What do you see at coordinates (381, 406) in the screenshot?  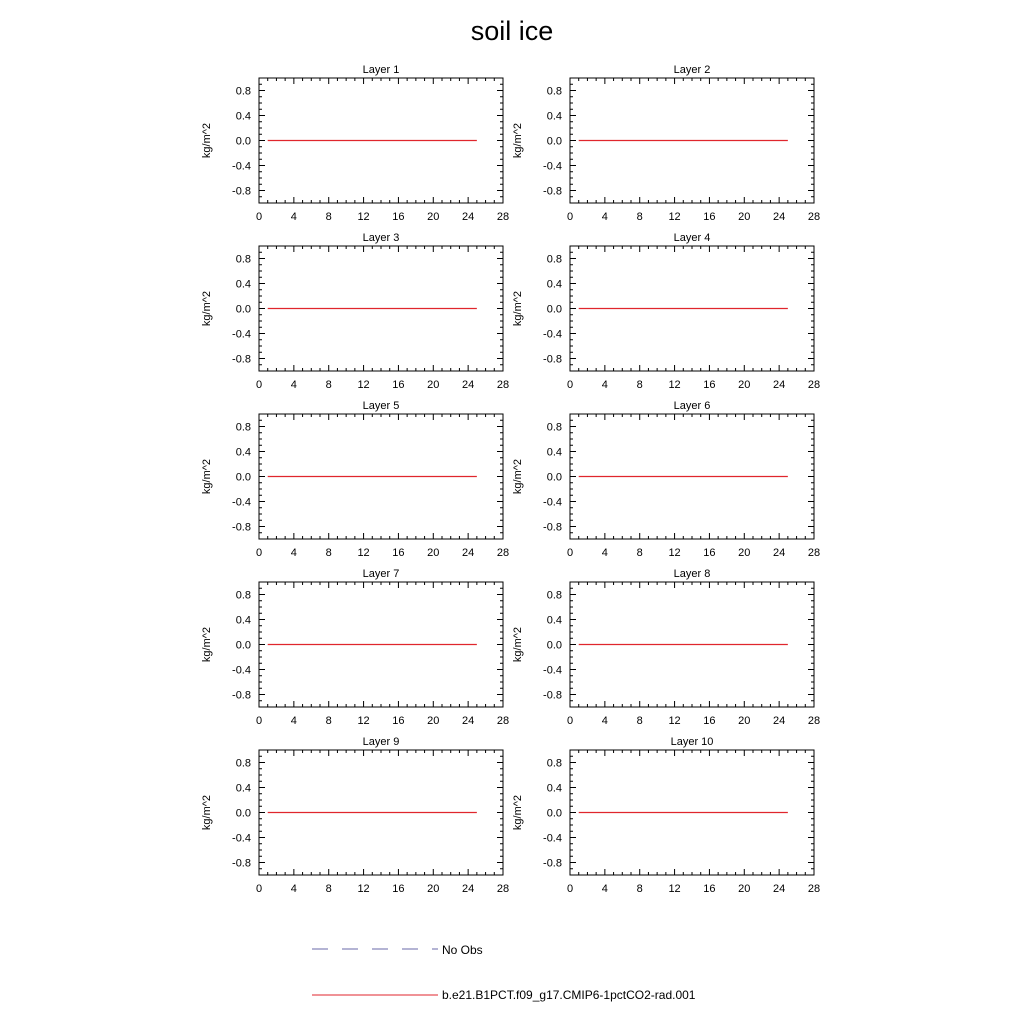 I see `panel-title: Layer 5` at bounding box center [381, 406].